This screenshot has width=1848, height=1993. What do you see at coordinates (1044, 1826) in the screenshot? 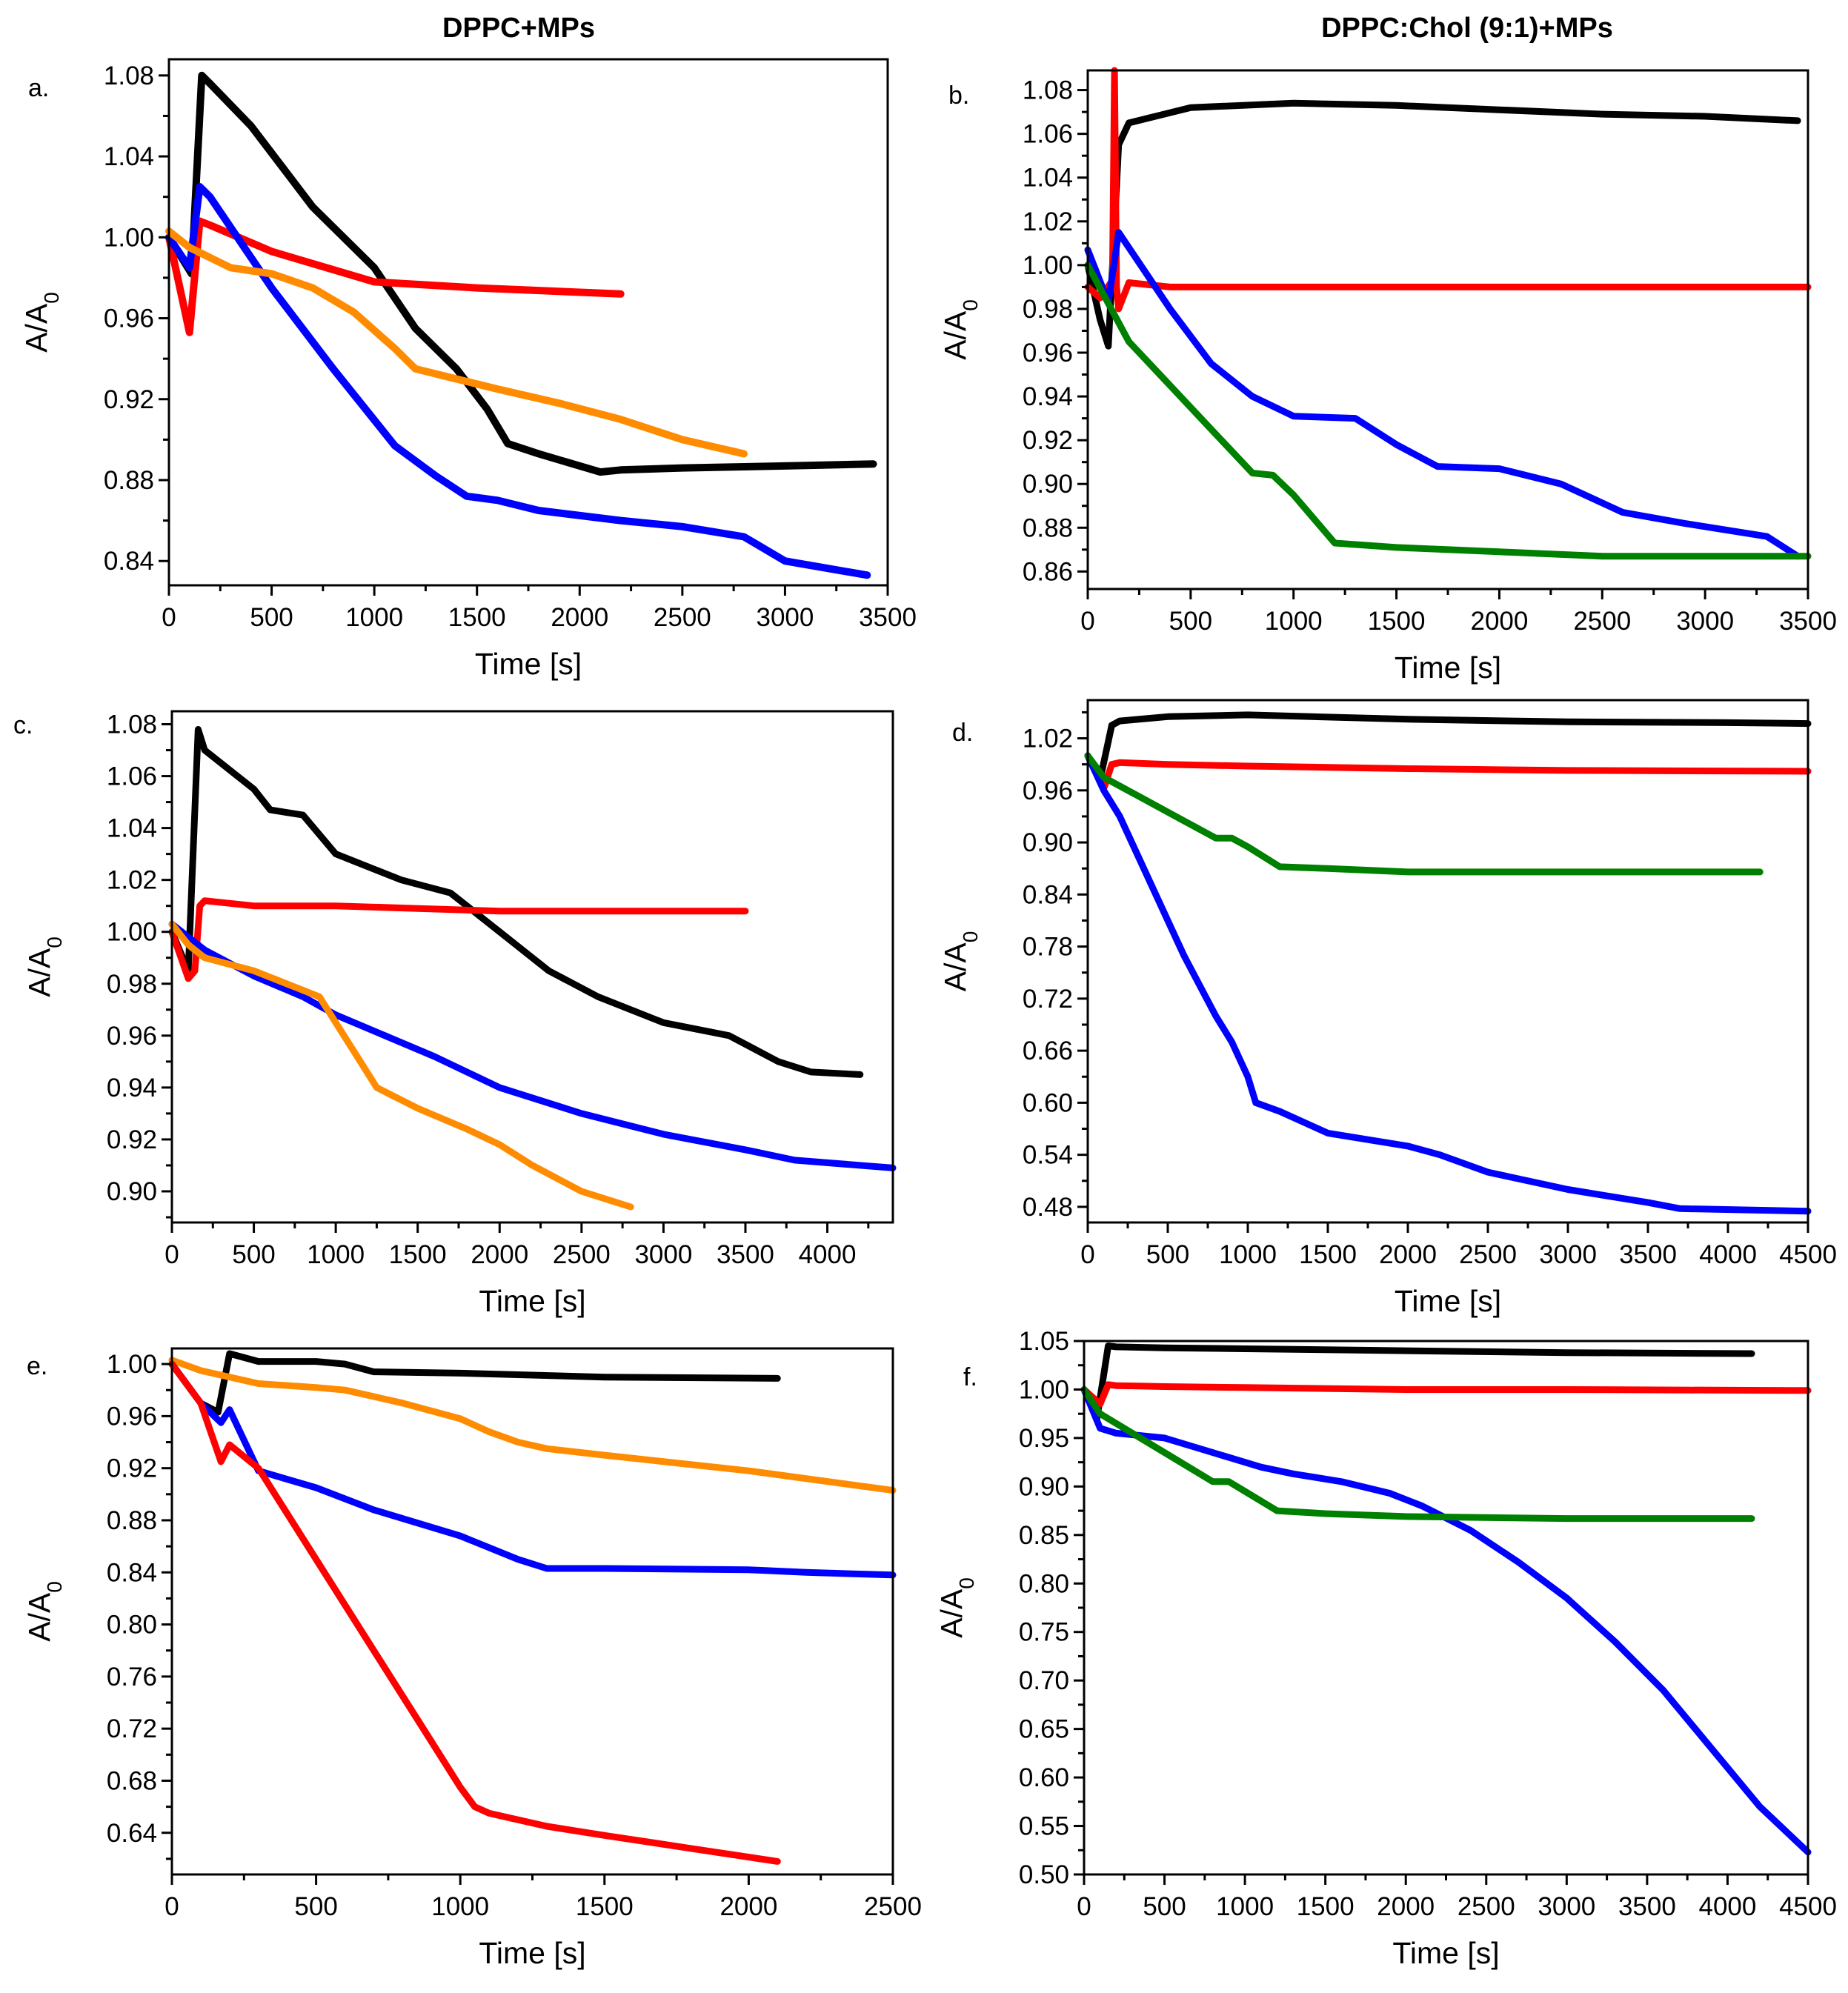
I see `panel-f-ytick-label: 0.55` at bounding box center [1044, 1826].